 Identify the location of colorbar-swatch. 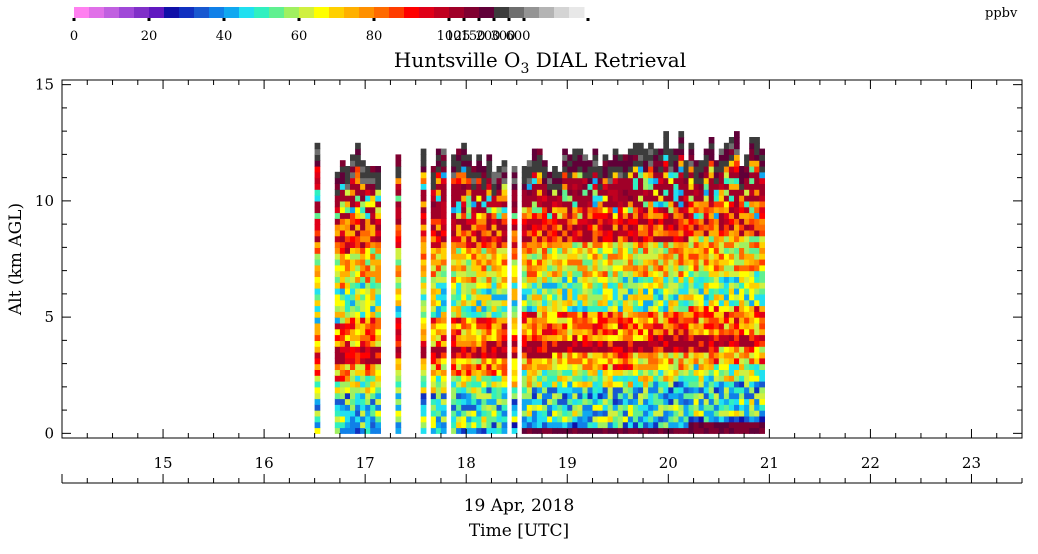
(517, 12).